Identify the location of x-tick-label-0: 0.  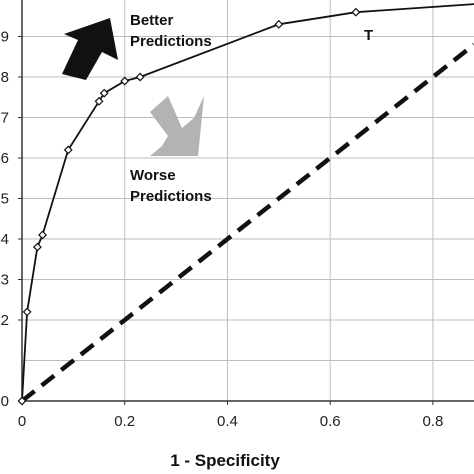
(22, 421).